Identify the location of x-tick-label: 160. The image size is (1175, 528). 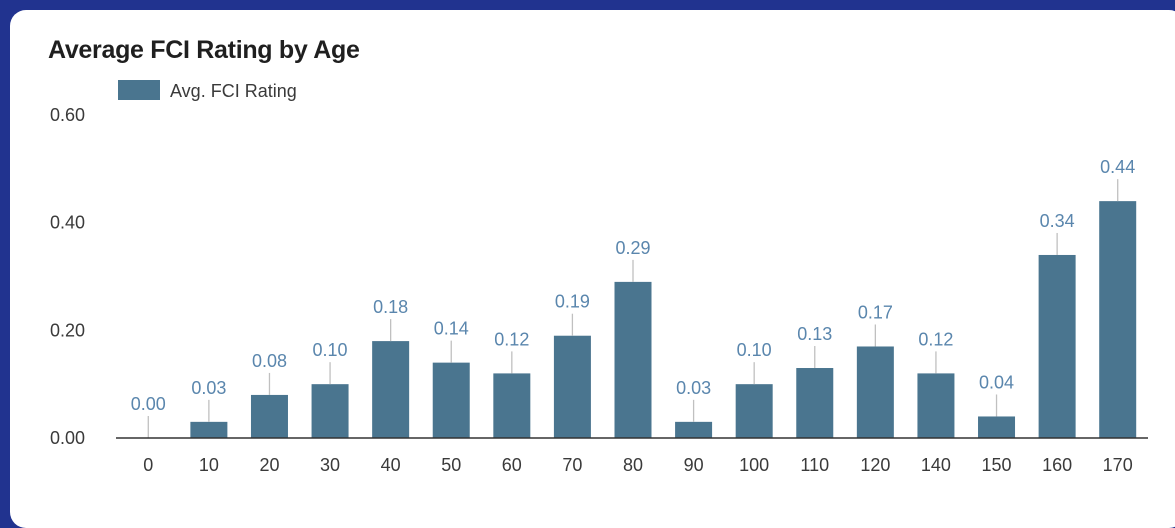
(1057, 465).